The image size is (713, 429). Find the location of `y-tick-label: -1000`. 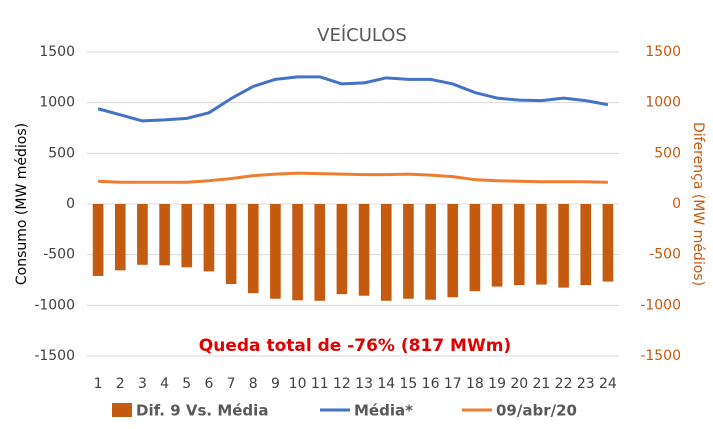

y-tick-label: -1000 is located at coordinates (54, 305).